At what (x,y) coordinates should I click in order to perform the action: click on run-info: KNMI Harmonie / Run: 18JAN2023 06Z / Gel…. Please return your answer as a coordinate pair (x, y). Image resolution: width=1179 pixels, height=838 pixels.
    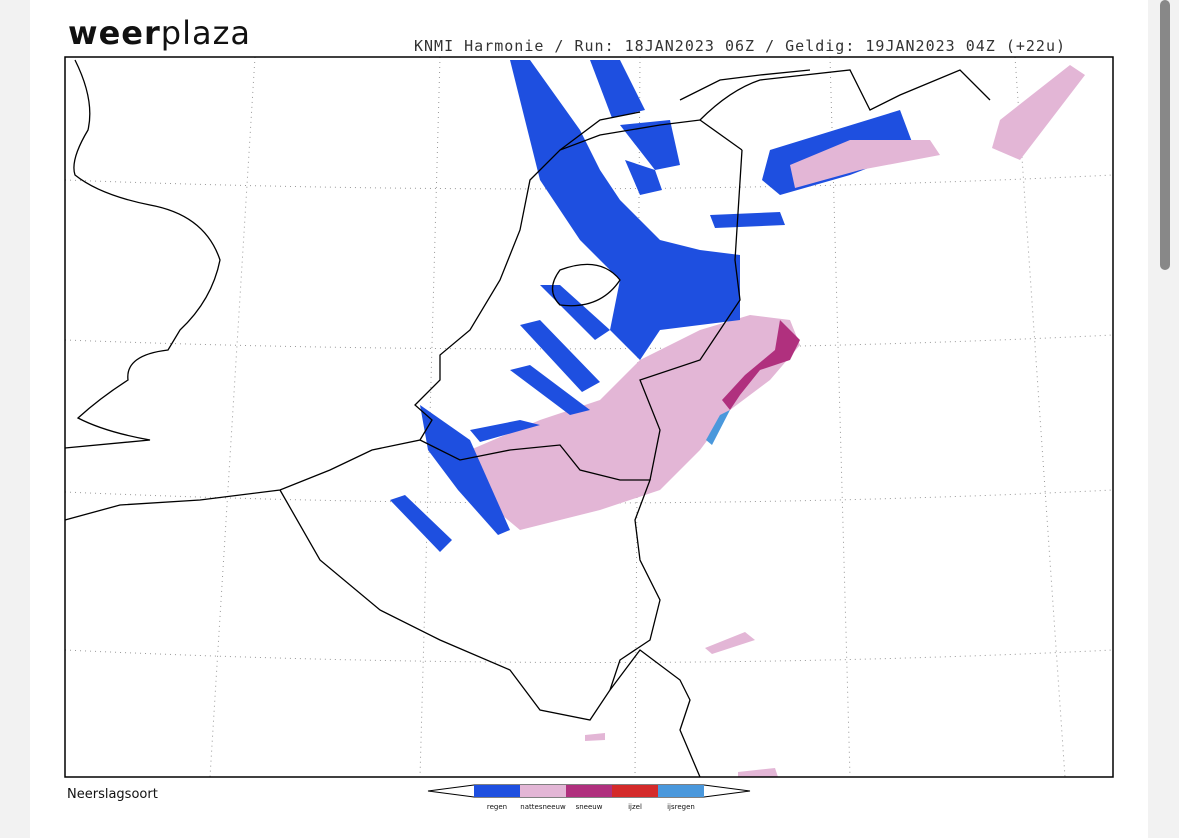
    Looking at the image, I should click on (740, 46).